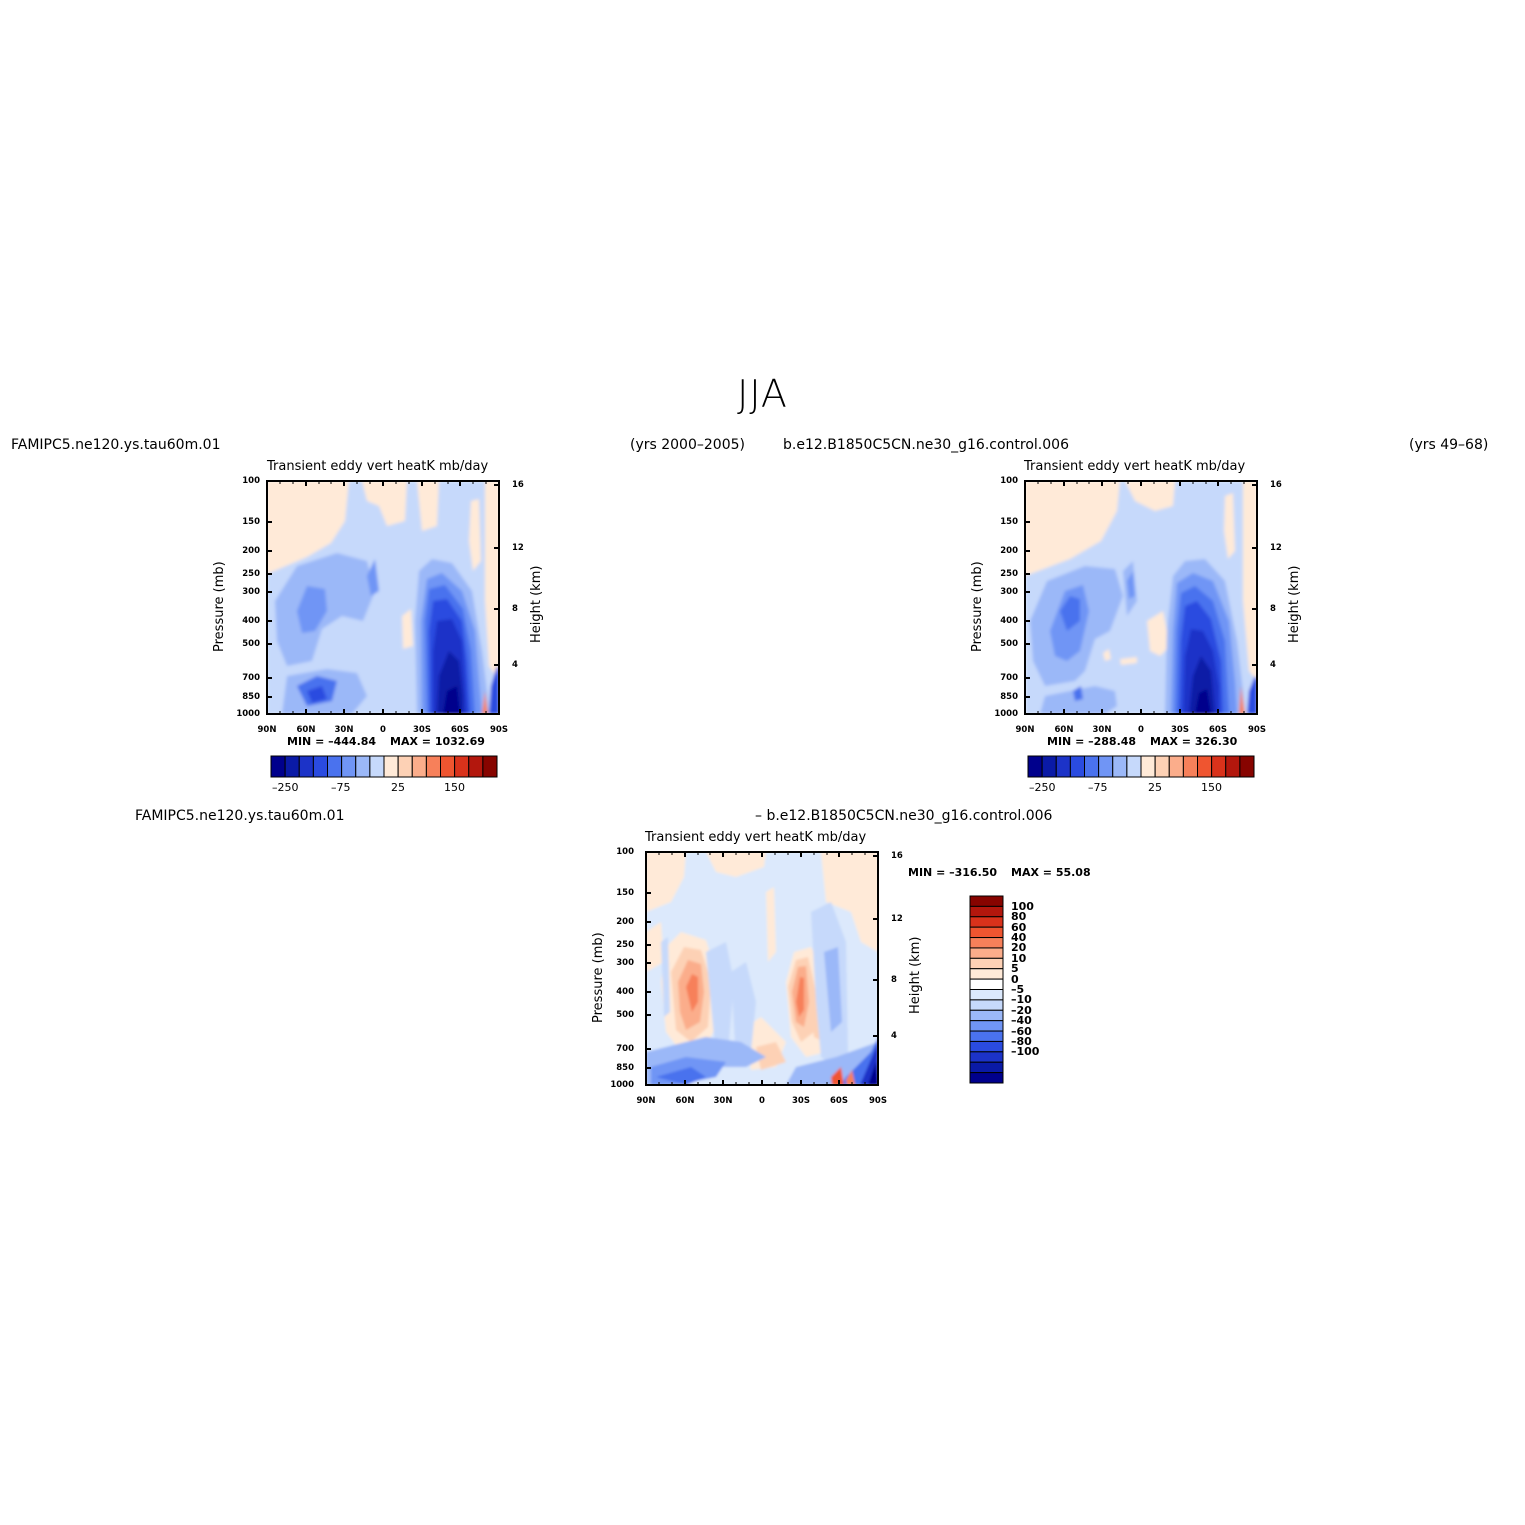  Describe the element at coordinates (518, 548) in the screenshot. I see `p1-htick-12: 12` at that location.